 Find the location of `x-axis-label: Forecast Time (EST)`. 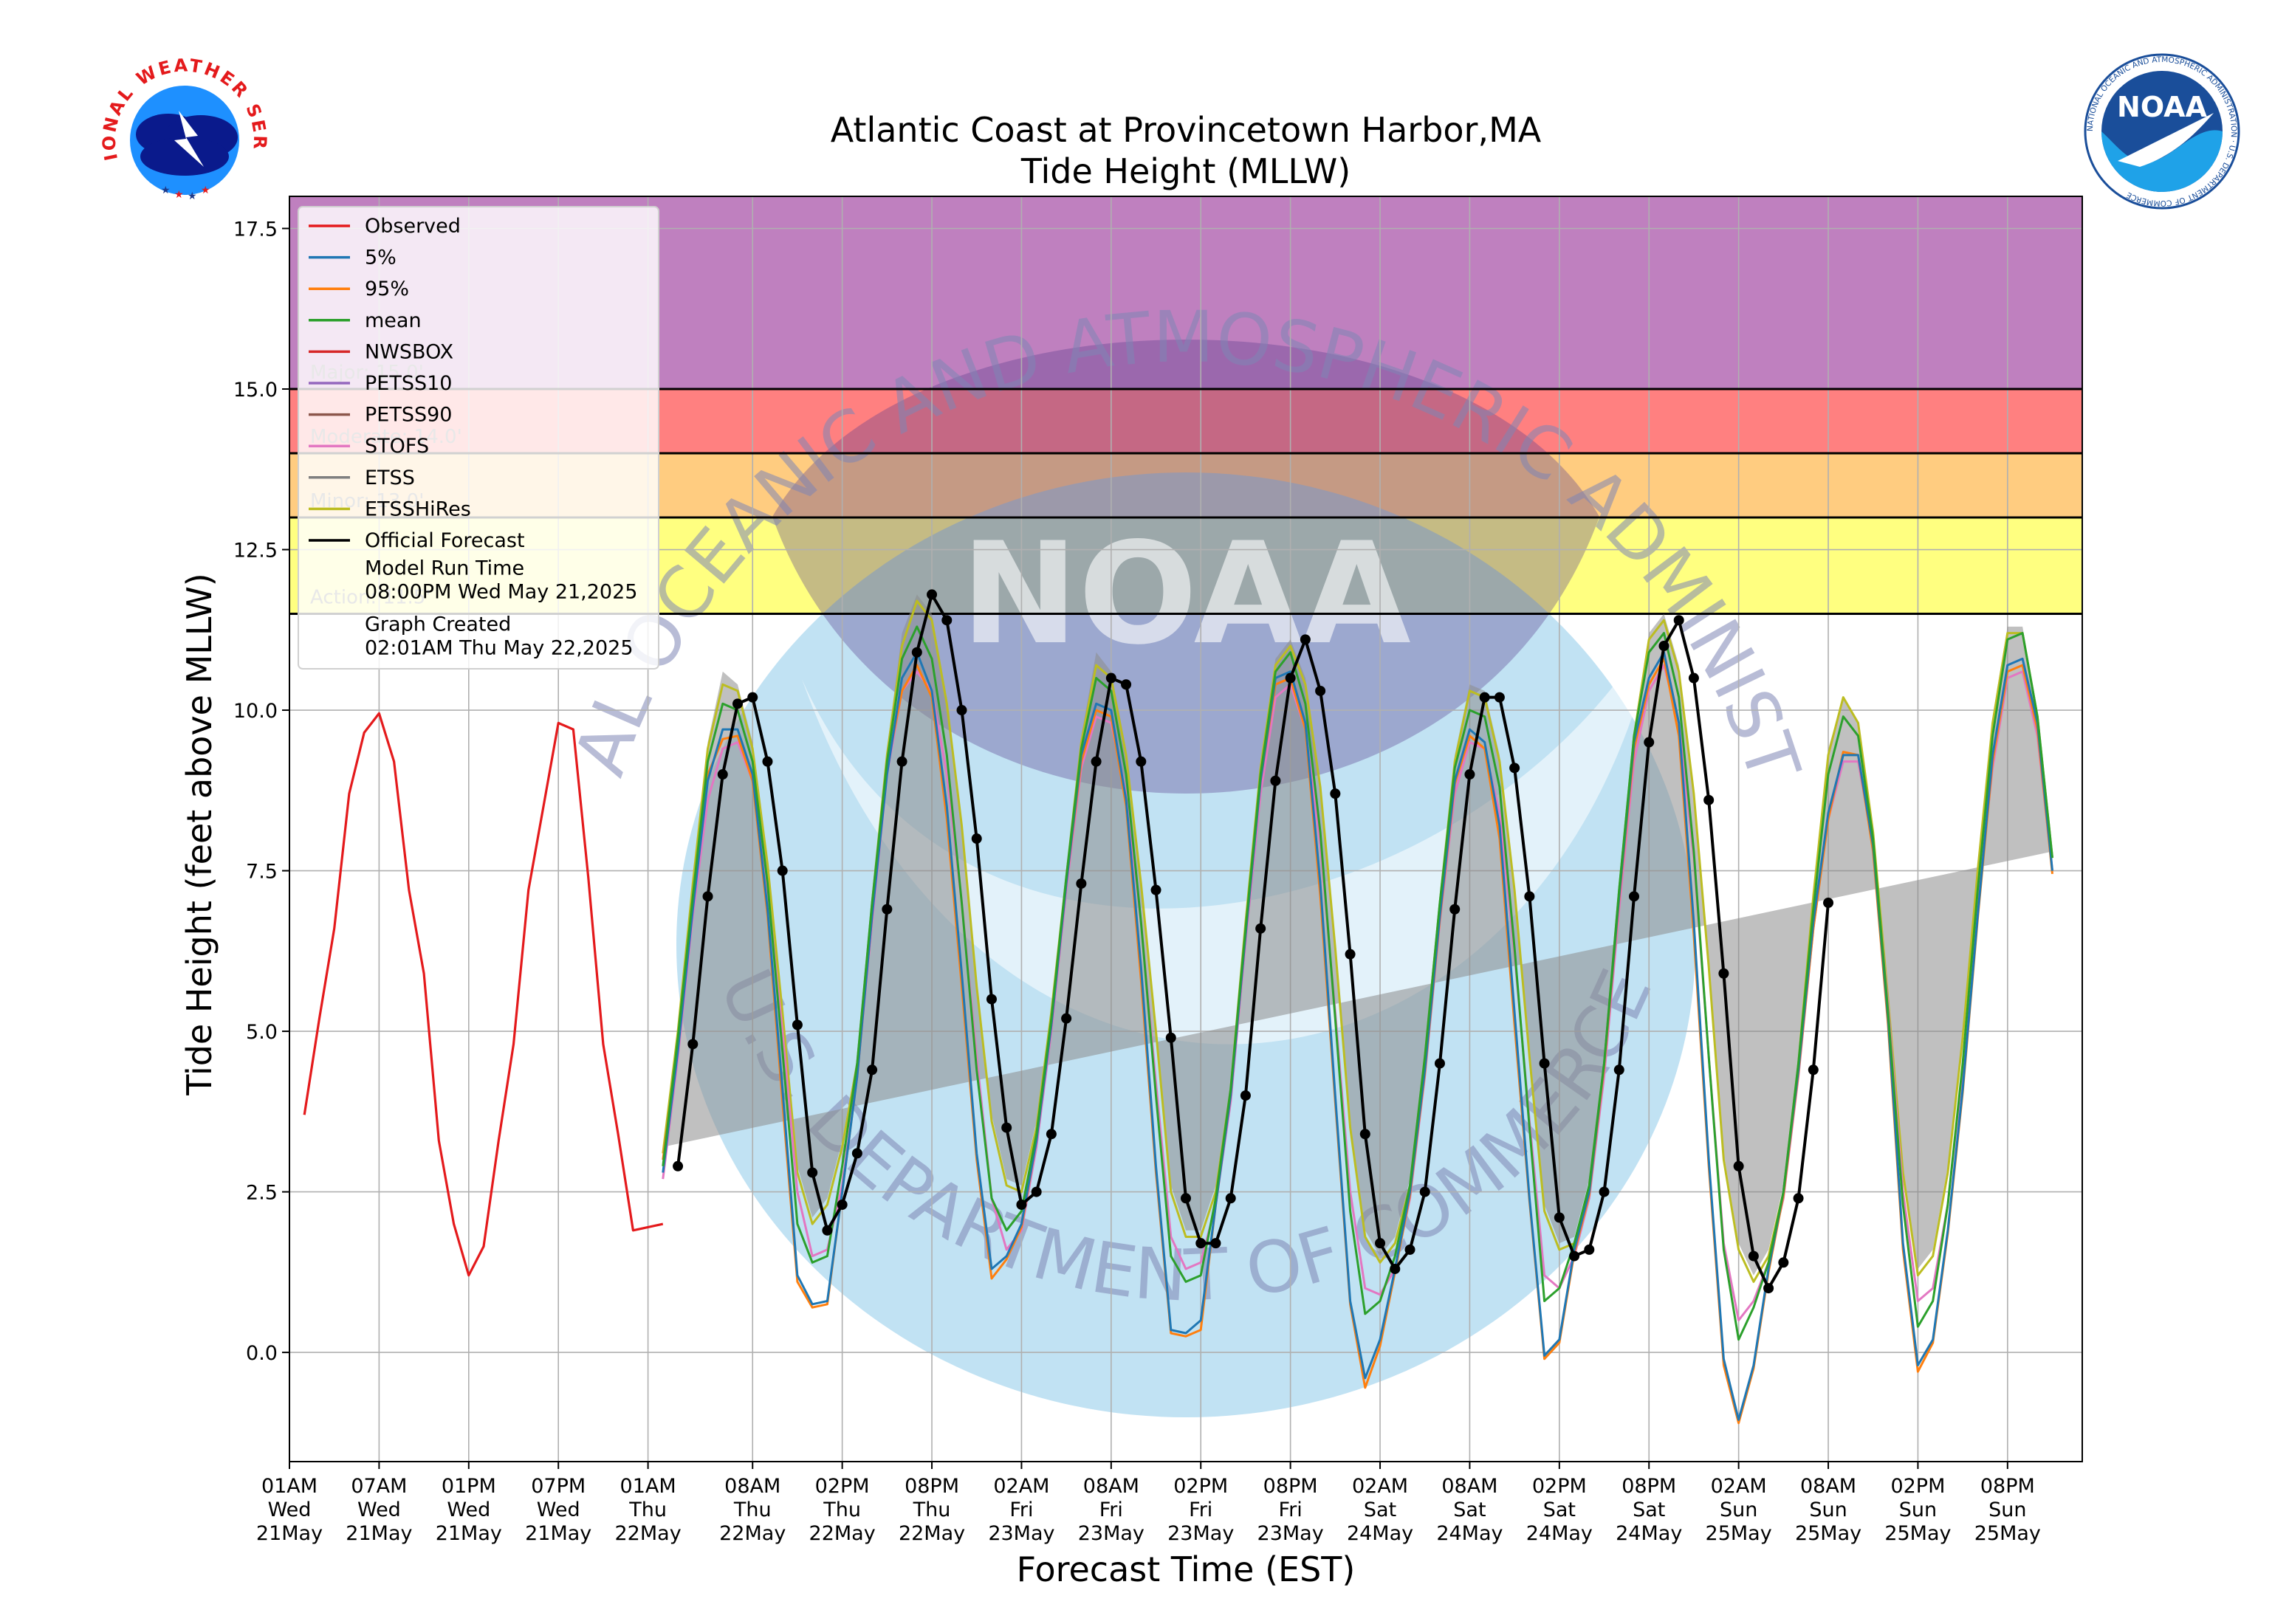

x-axis-label: Forecast Time (EST) is located at coordinates (1187, 1569).